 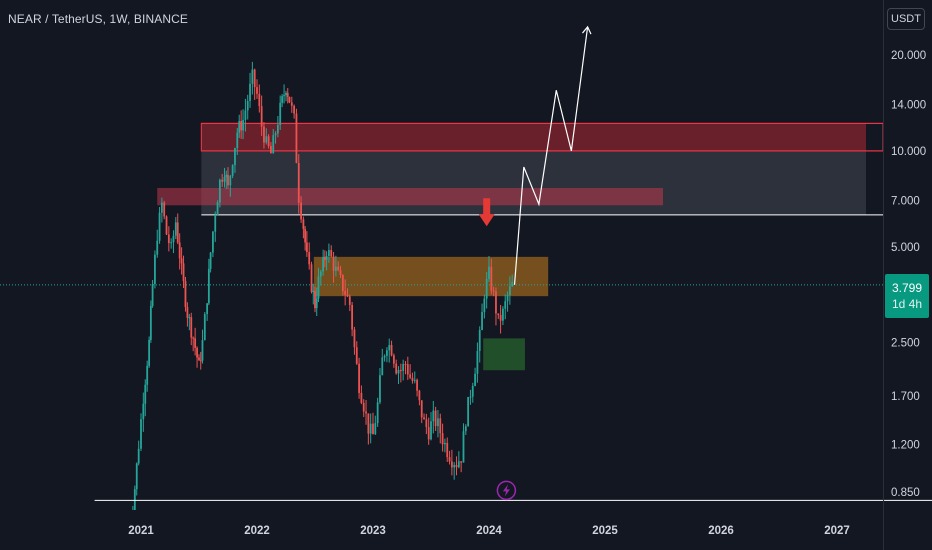 I want to click on lightning-icon-ring, so click(x=506, y=490).